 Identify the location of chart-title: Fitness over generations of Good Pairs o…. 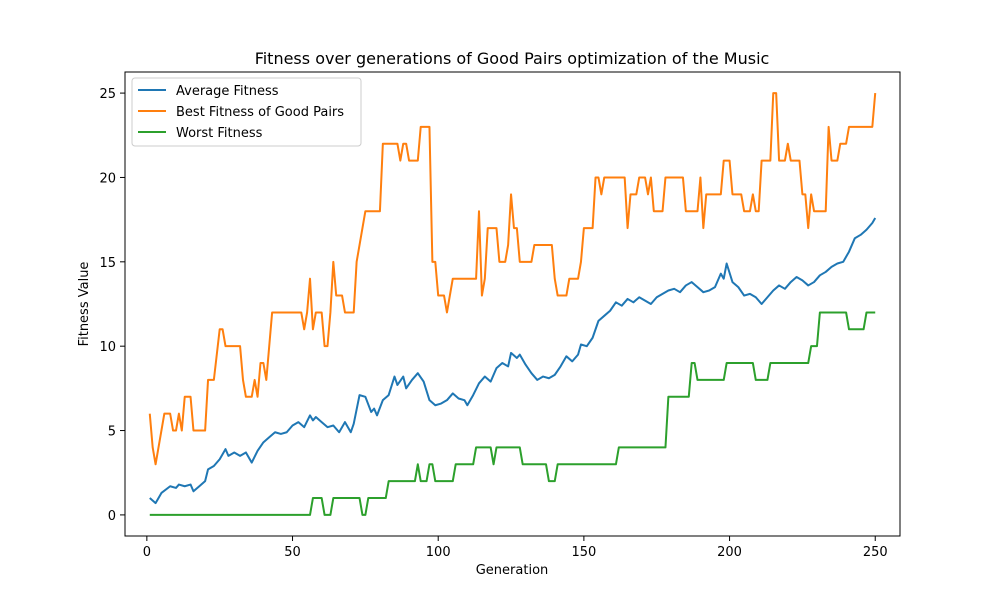
(512, 58).